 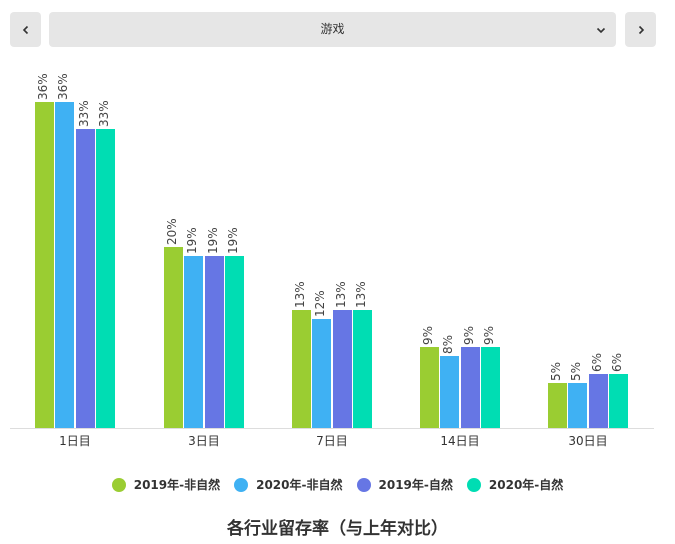 I want to click on x-axis-line, so click(x=332, y=428).